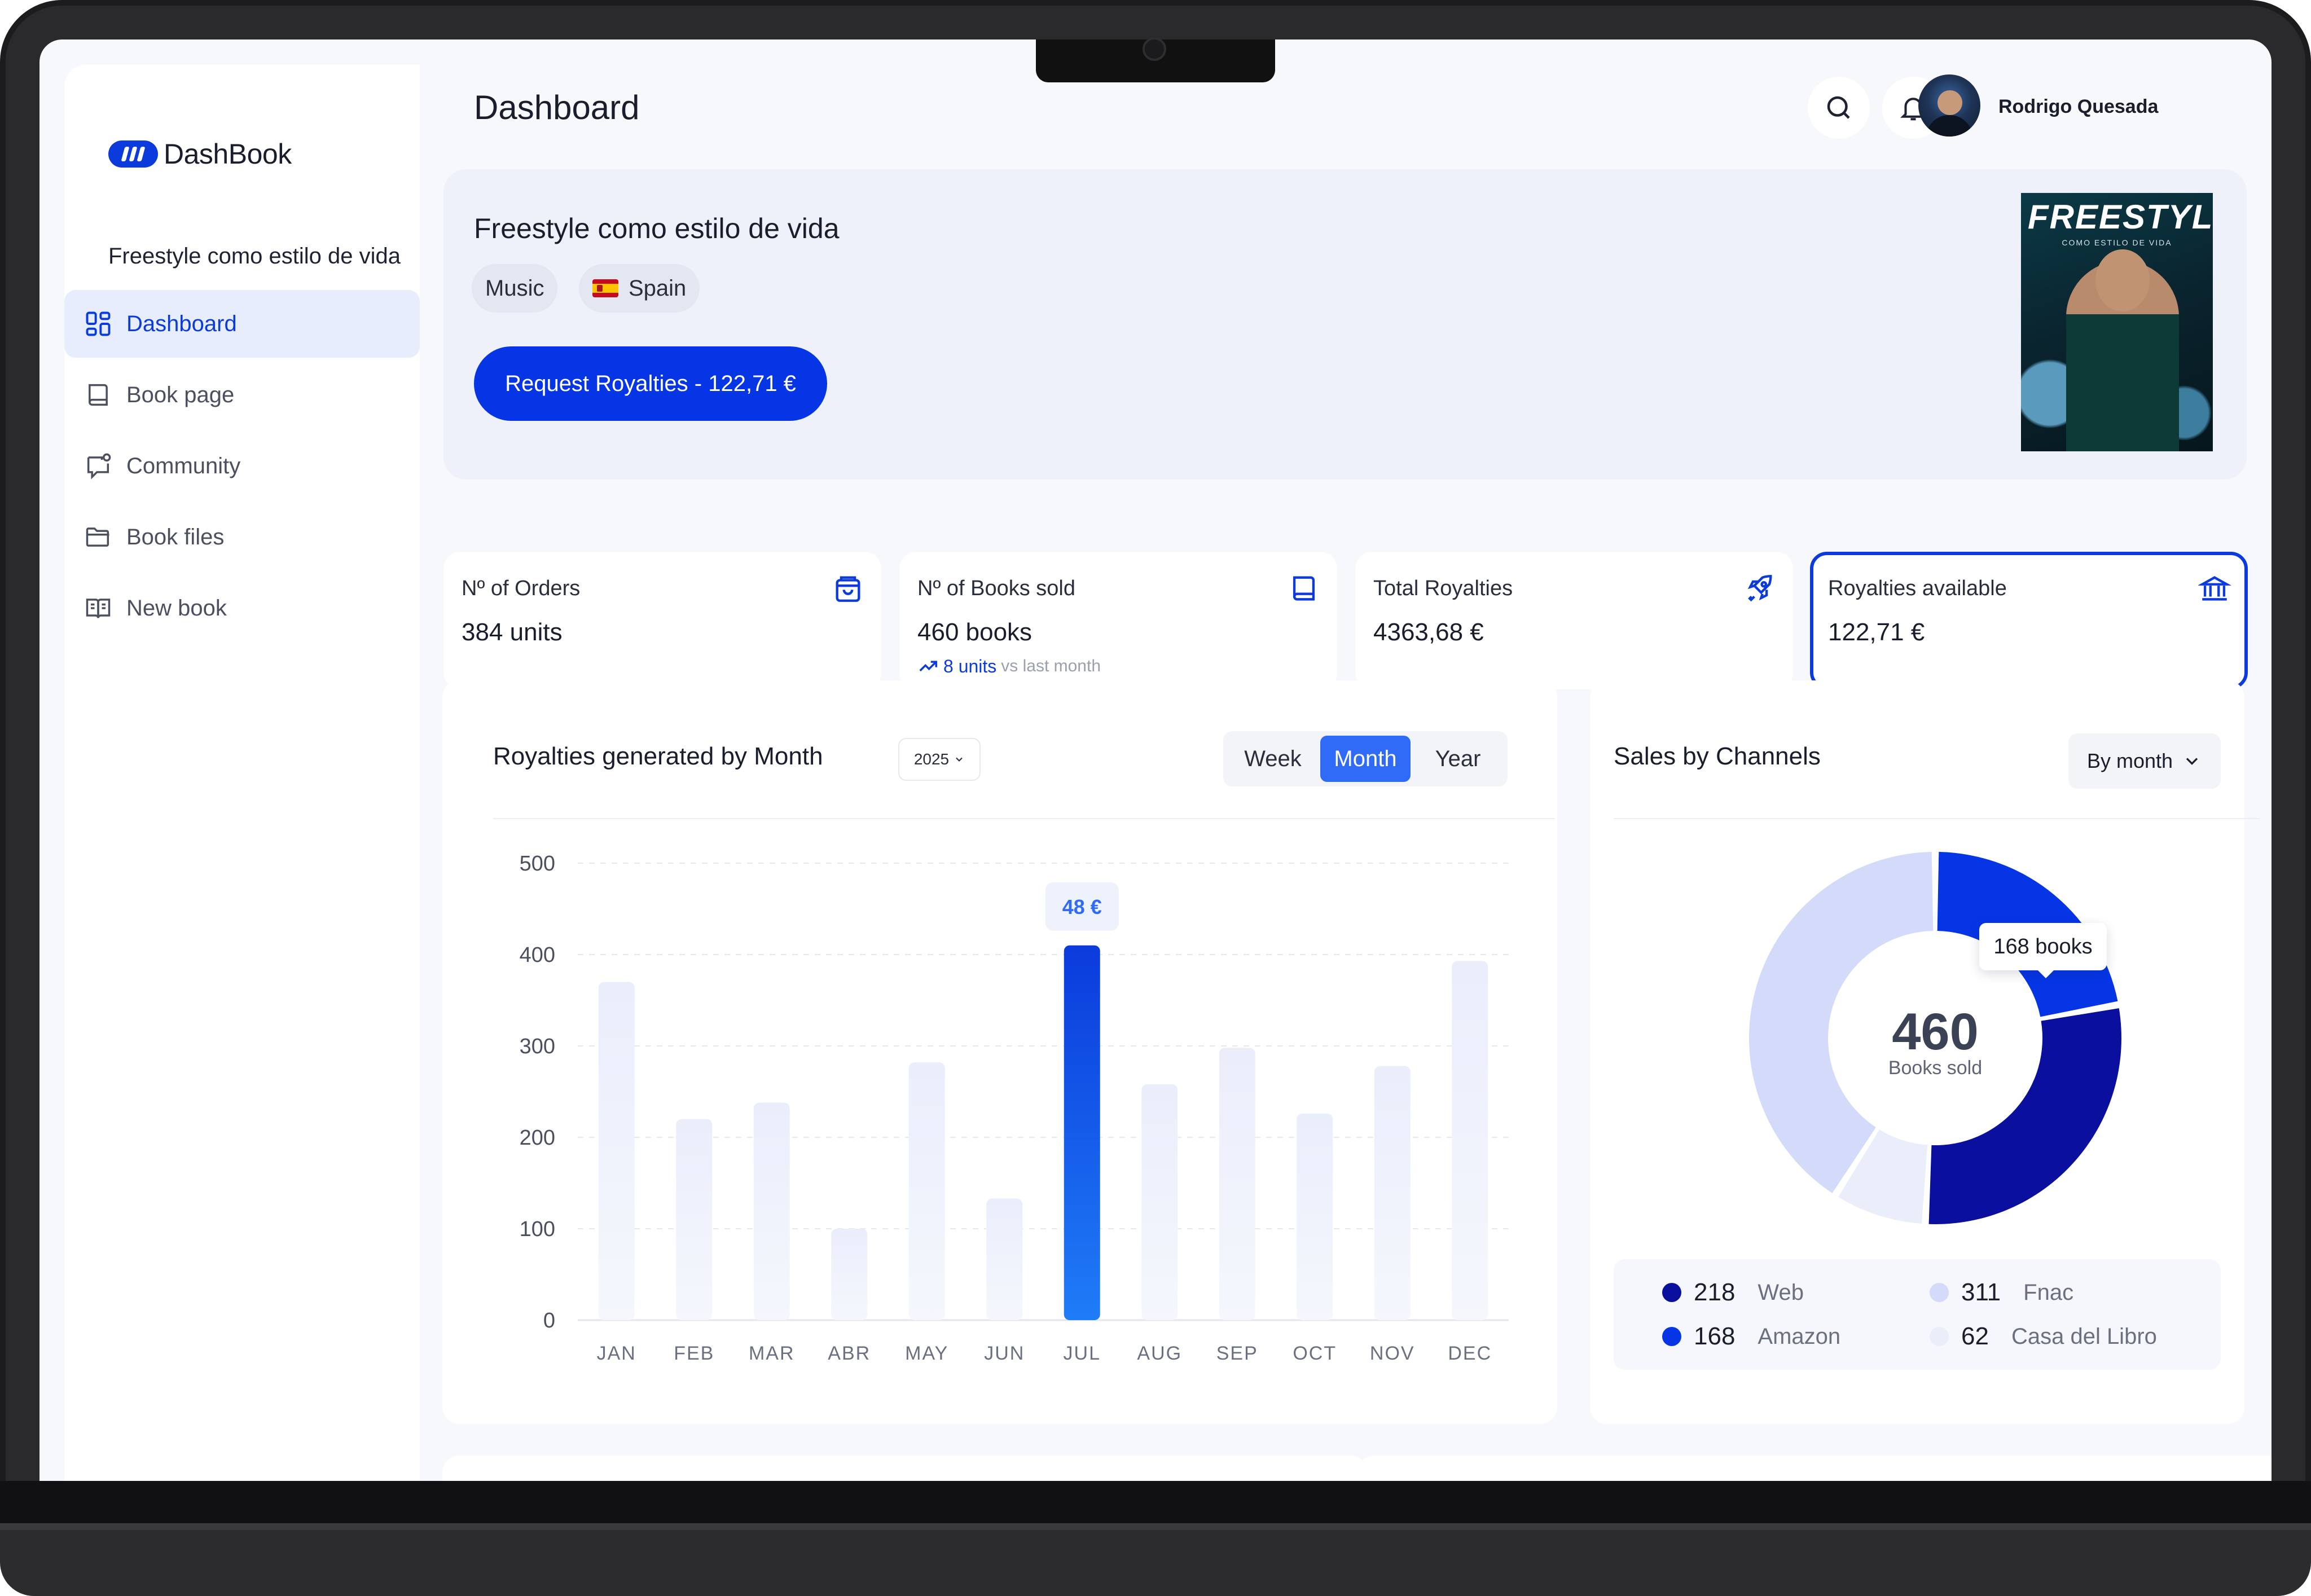 Image resolution: width=2311 pixels, height=1596 pixels. What do you see at coordinates (242, 395) in the screenshot?
I see `sidebar-item-book-page: Book page` at bounding box center [242, 395].